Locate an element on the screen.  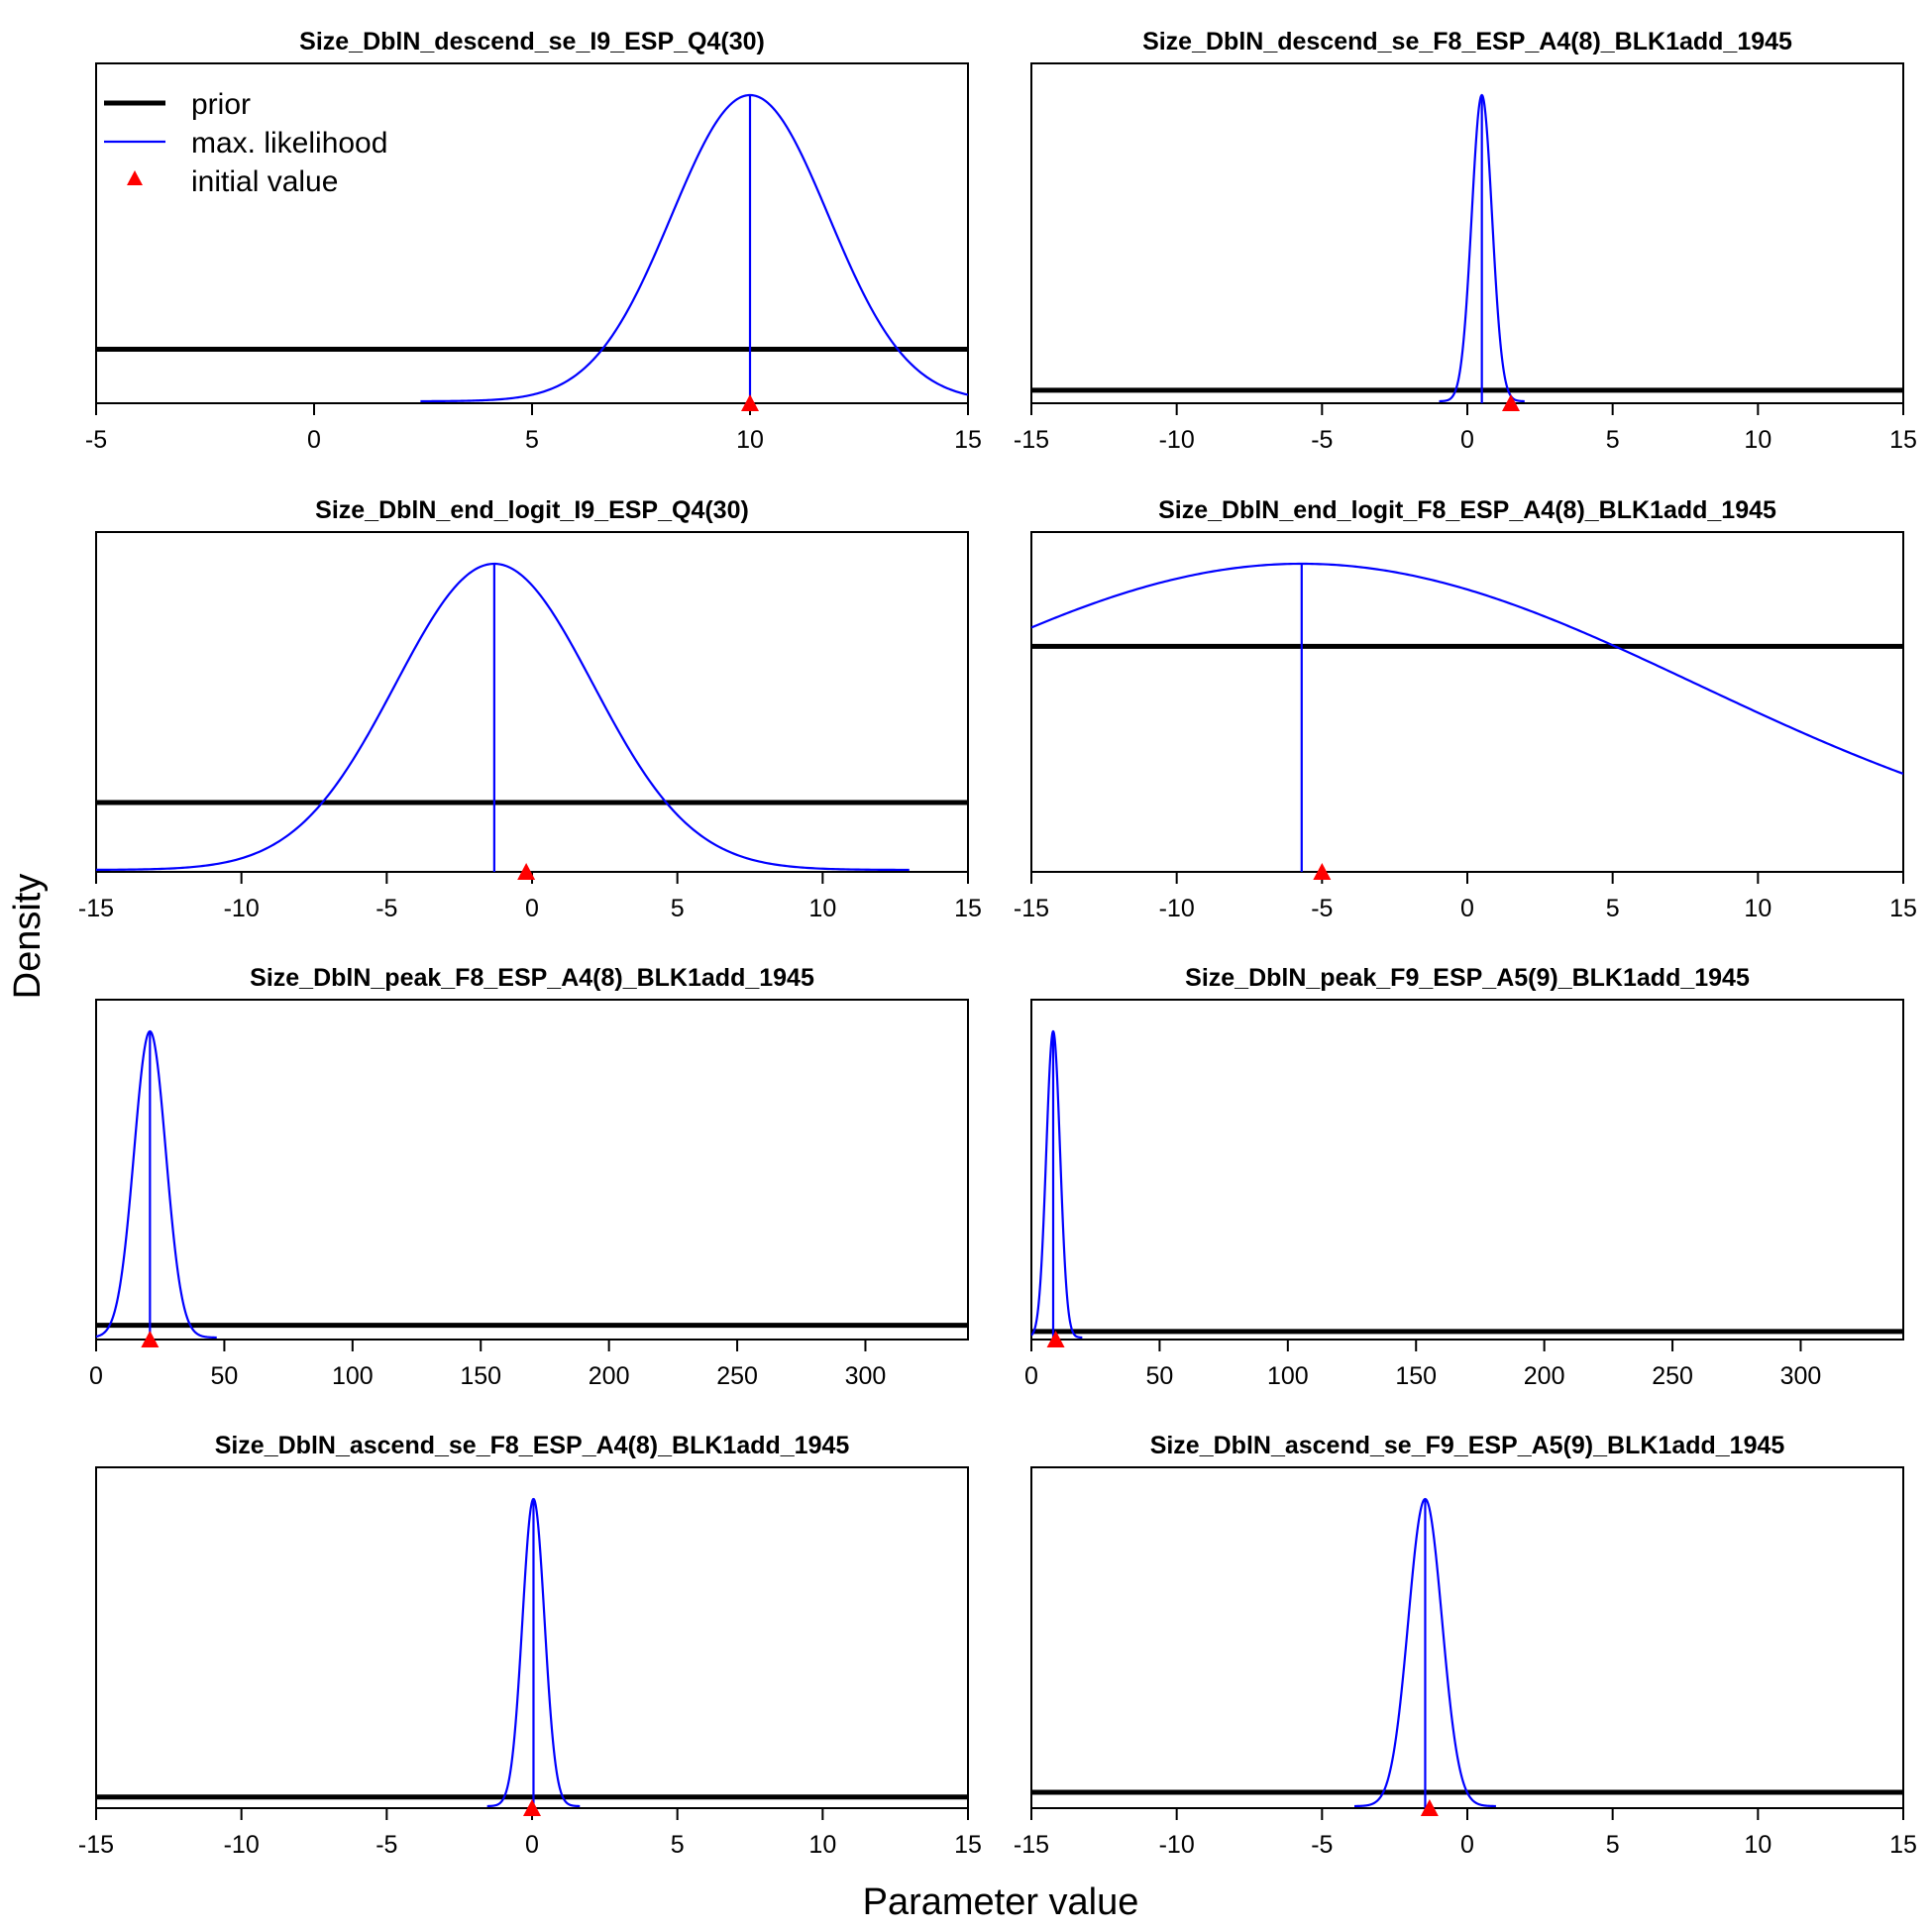
legend-label: initial value is located at coordinates (264, 181).